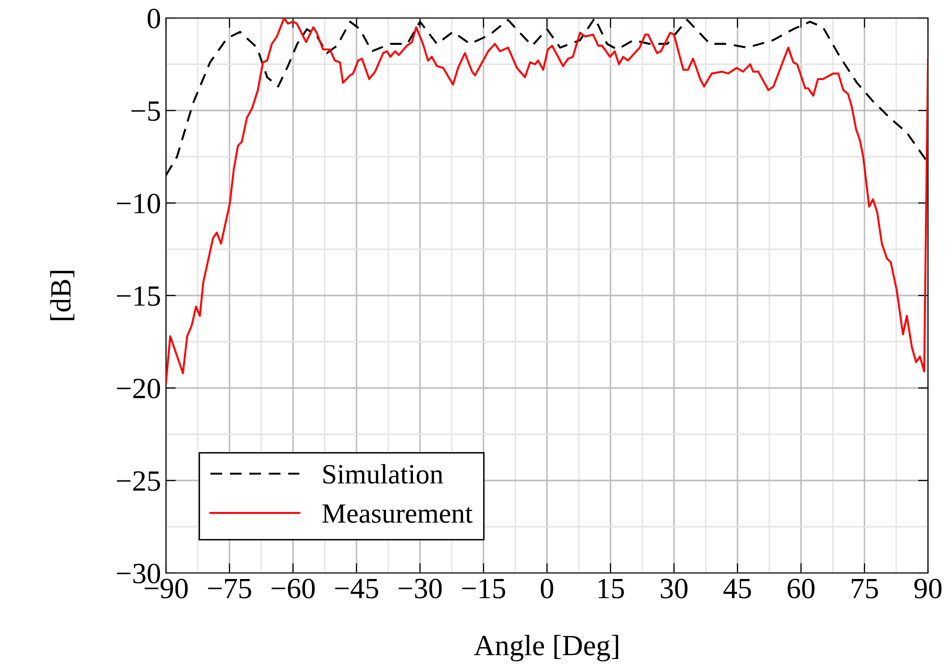  What do you see at coordinates (154, 18) in the screenshot?
I see `y-tick-label: 0` at bounding box center [154, 18].